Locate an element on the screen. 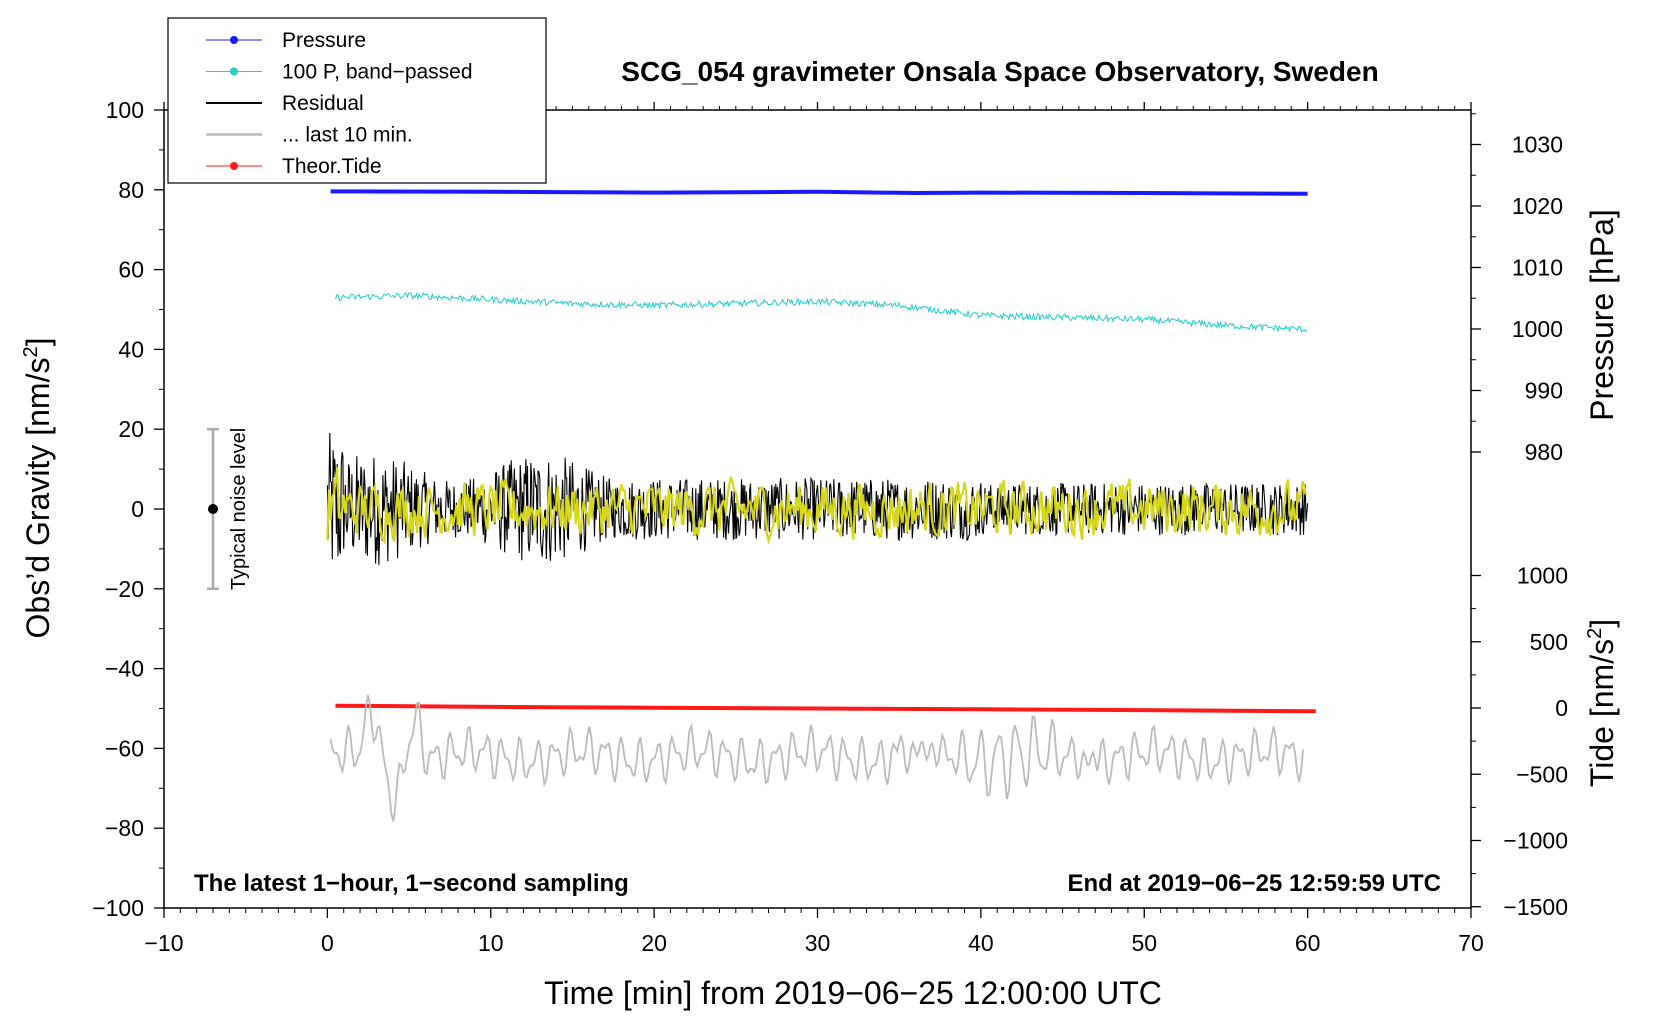  x-tick-label: 60 is located at coordinates (1308, 943).